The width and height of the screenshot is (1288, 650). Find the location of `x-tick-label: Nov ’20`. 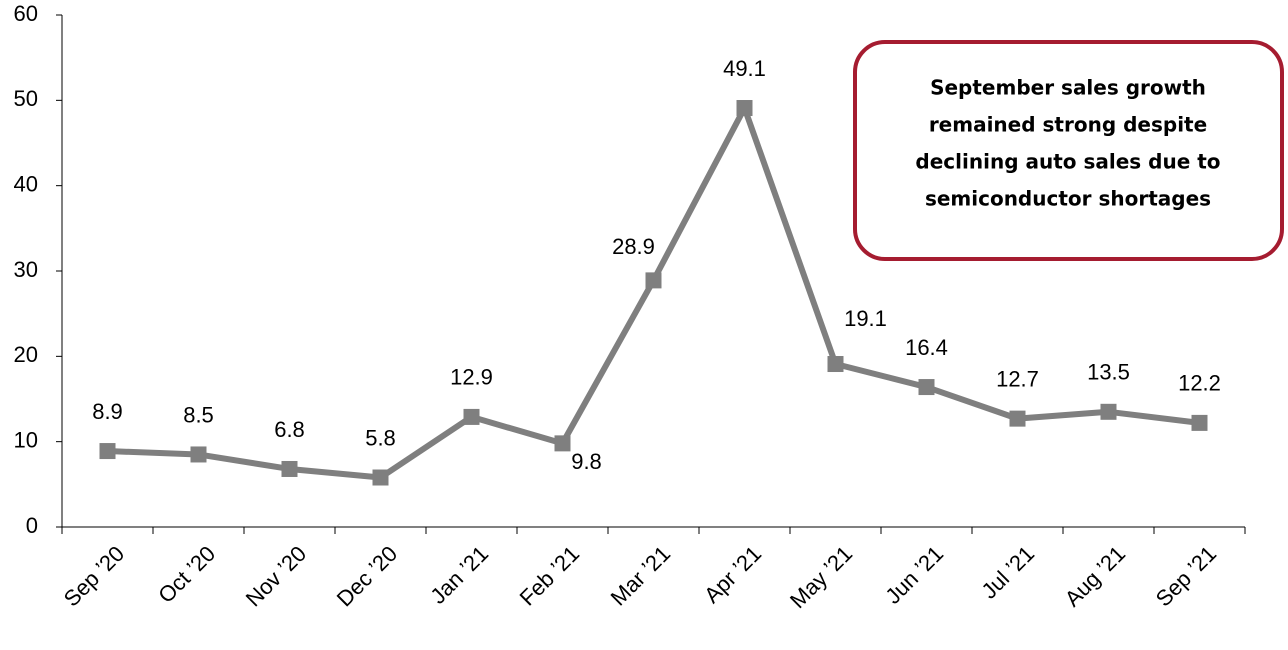

x-tick-label: Nov ’20 is located at coordinates (276, 576).